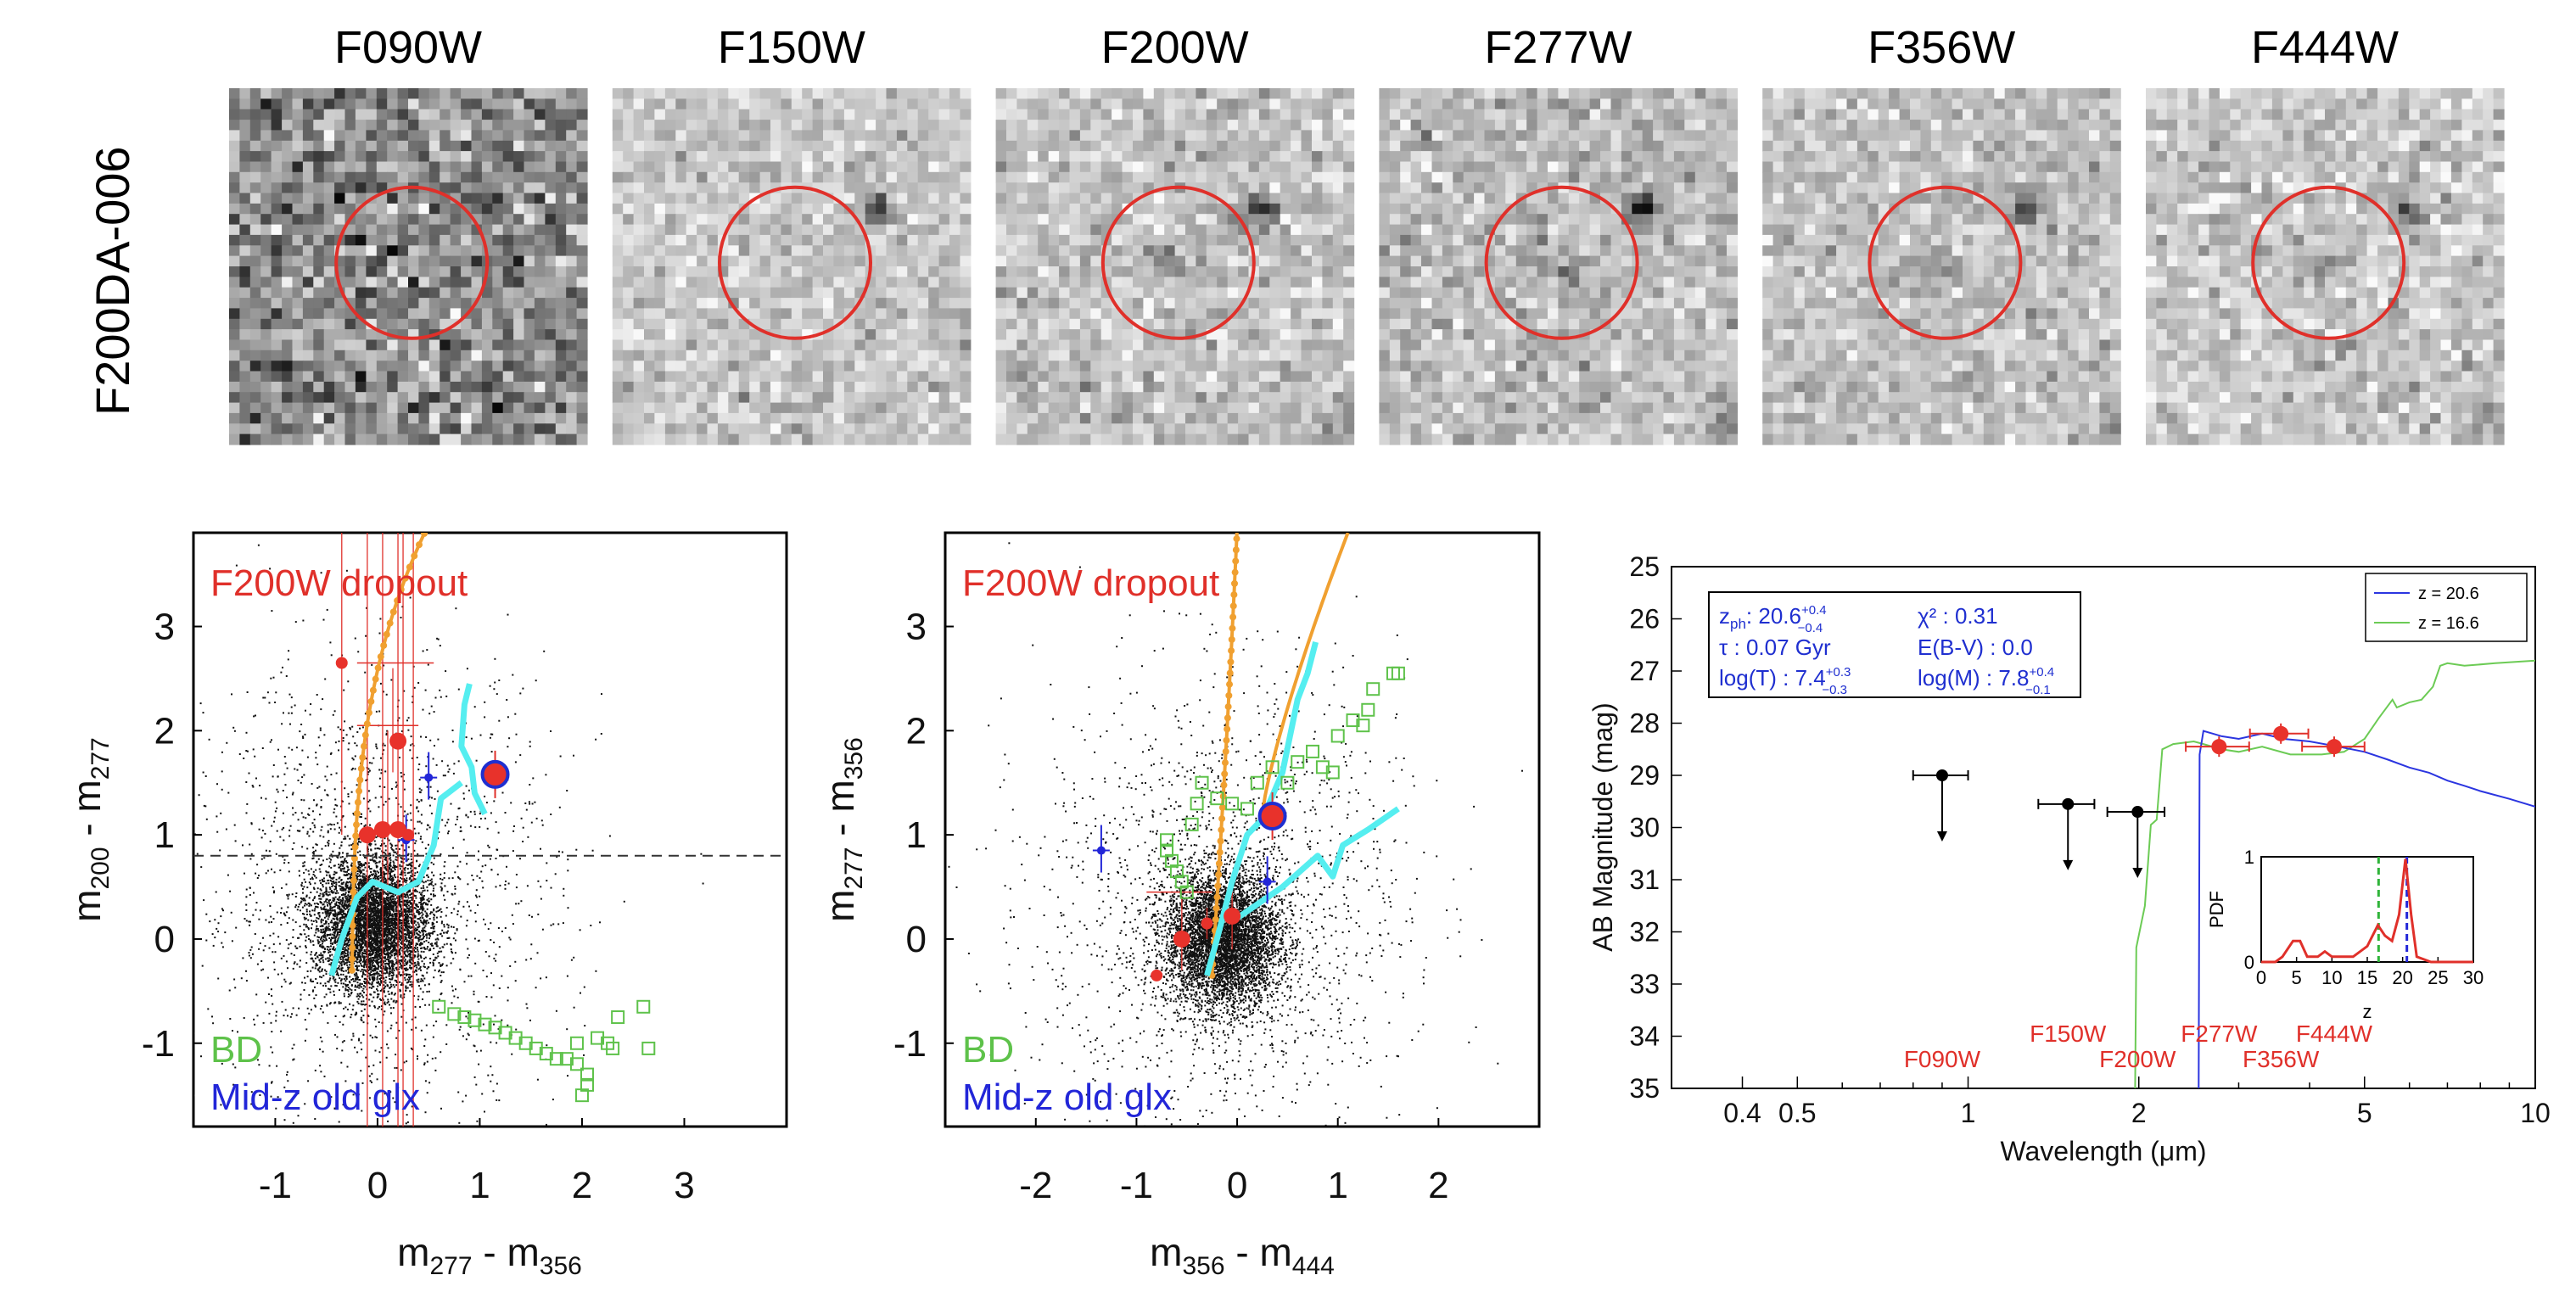 The width and height of the screenshot is (2576, 1303). I want to click on midz-marker, so click(429, 777).